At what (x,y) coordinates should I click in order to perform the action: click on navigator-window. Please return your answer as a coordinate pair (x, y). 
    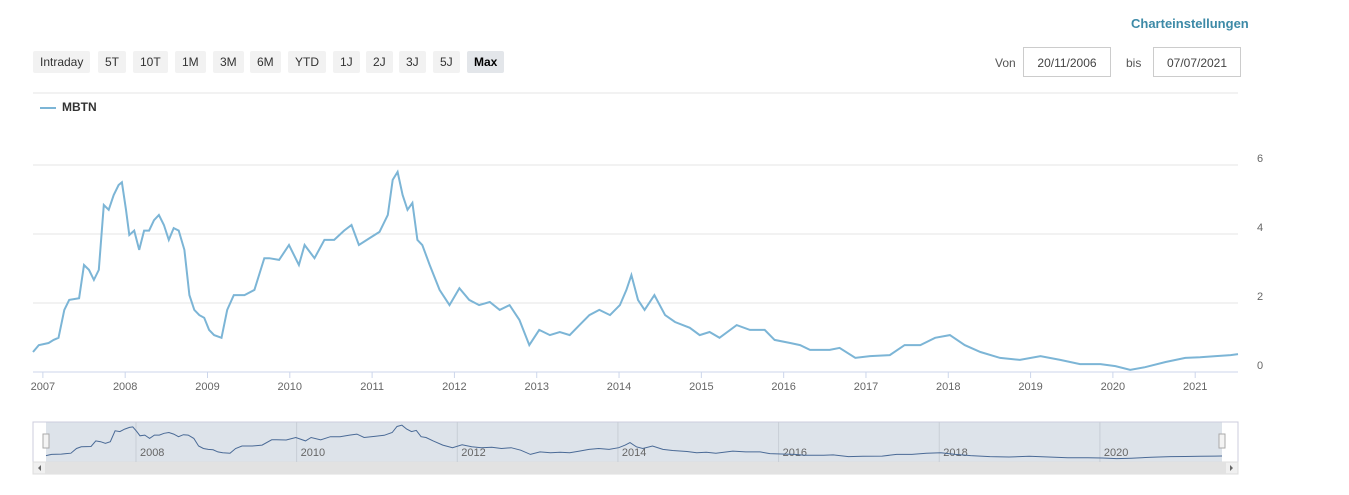
    Looking at the image, I should click on (634, 442).